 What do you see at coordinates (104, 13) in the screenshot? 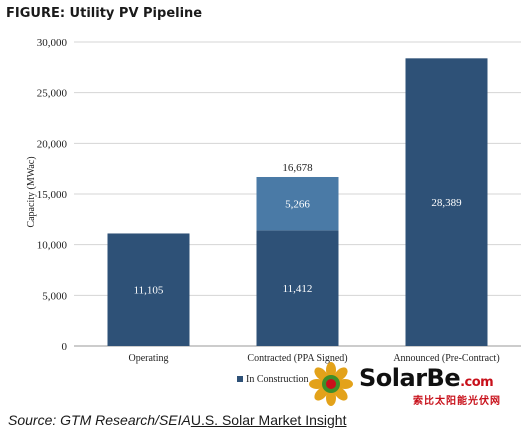
I see `figure-title: FIGURE: Utility PV Pipeline` at bounding box center [104, 13].